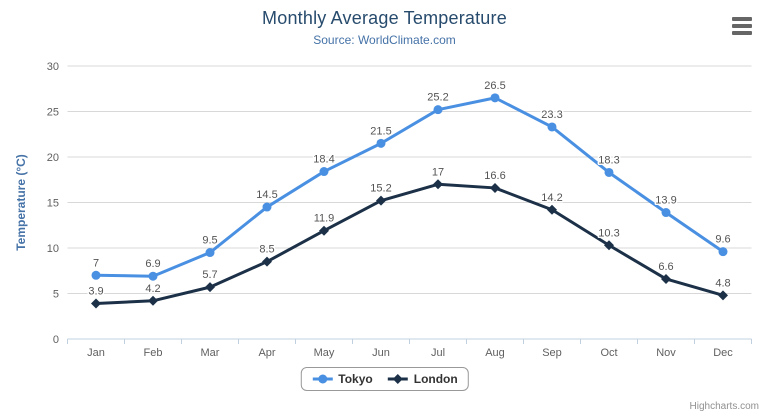 The height and width of the screenshot is (416, 769). I want to click on chart-title: Monthly Average Temperature, so click(384, 18).